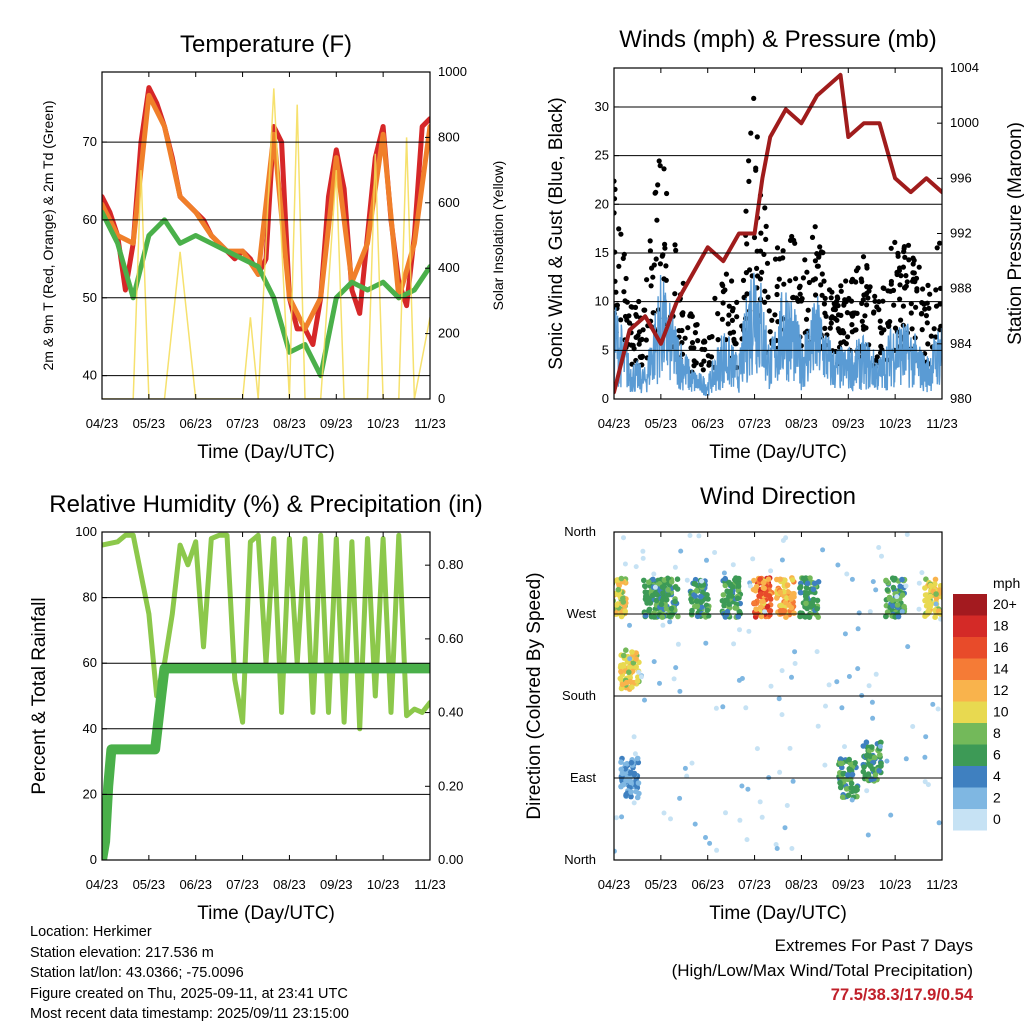 This screenshot has height=1025, width=1024. What do you see at coordinates (848, 423) in the screenshot?
I see `x-tick-label: 09/23` at bounding box center [848, 423].